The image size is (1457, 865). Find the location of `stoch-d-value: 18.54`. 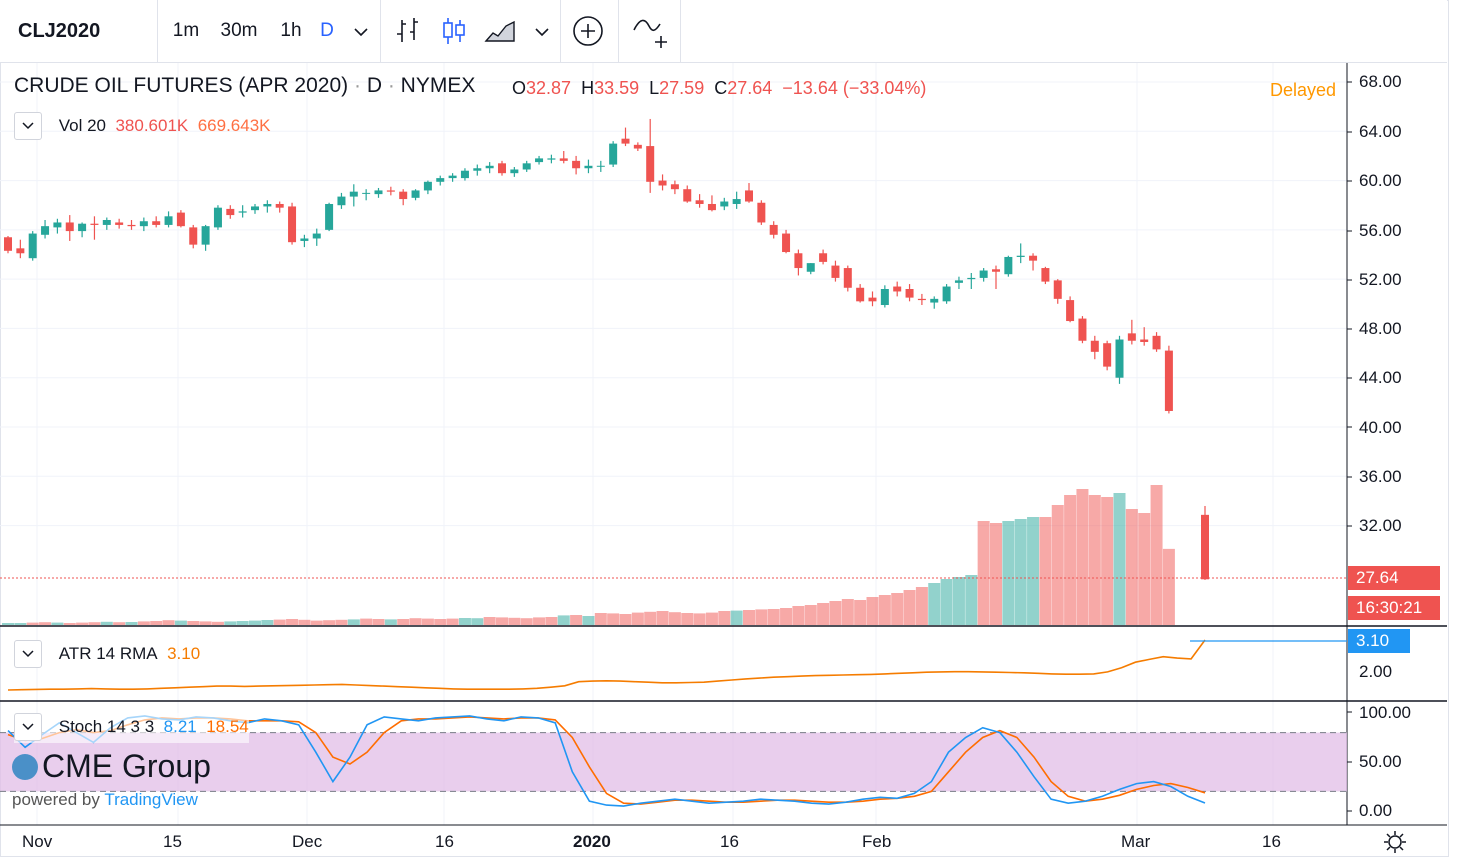

stoch-d-value: 18.54 is located at coordinates (227, 726).